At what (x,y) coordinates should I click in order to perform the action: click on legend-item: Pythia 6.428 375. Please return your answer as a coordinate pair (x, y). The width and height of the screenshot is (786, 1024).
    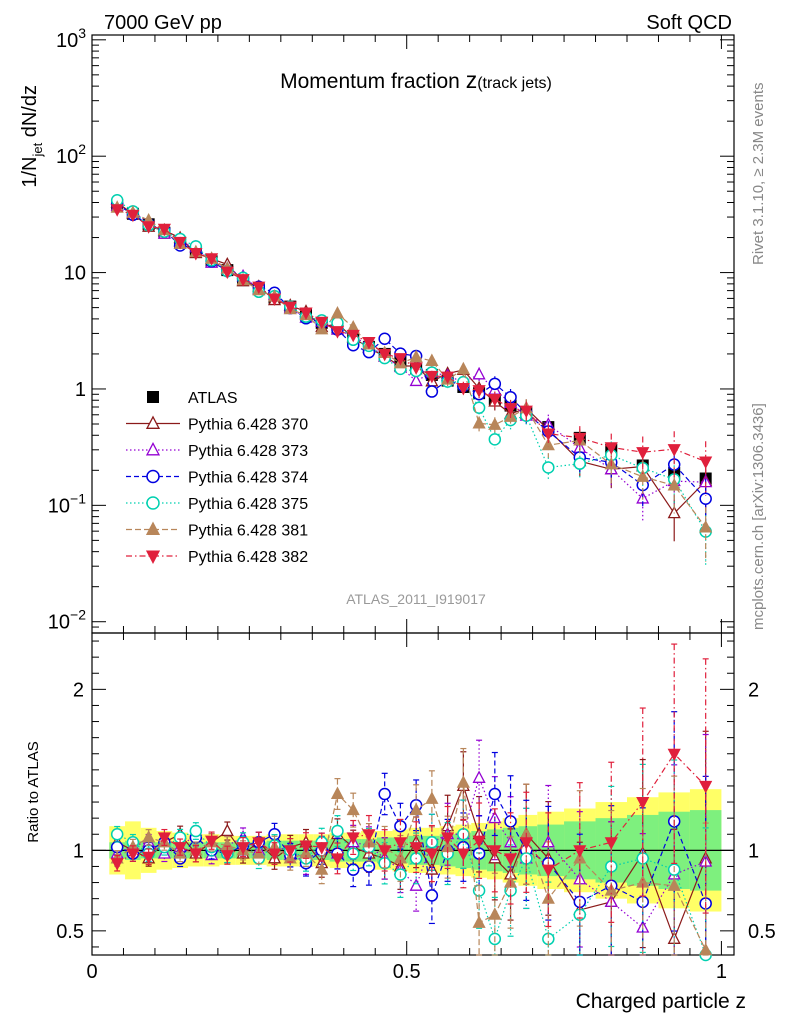
    Looking at the image, I should click on (217, 504).